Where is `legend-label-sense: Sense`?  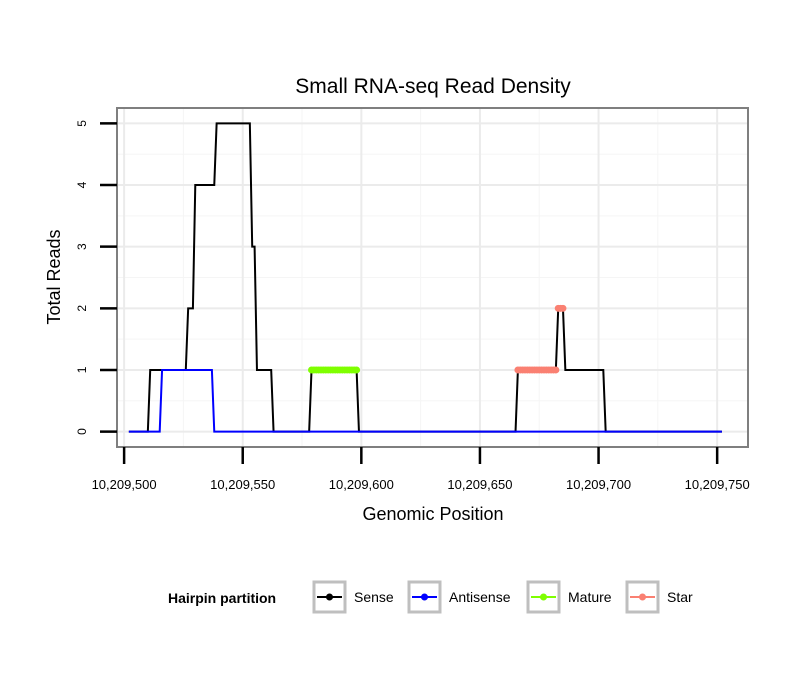 legend-label-sense: Sense is located at coordinates (374, 597).